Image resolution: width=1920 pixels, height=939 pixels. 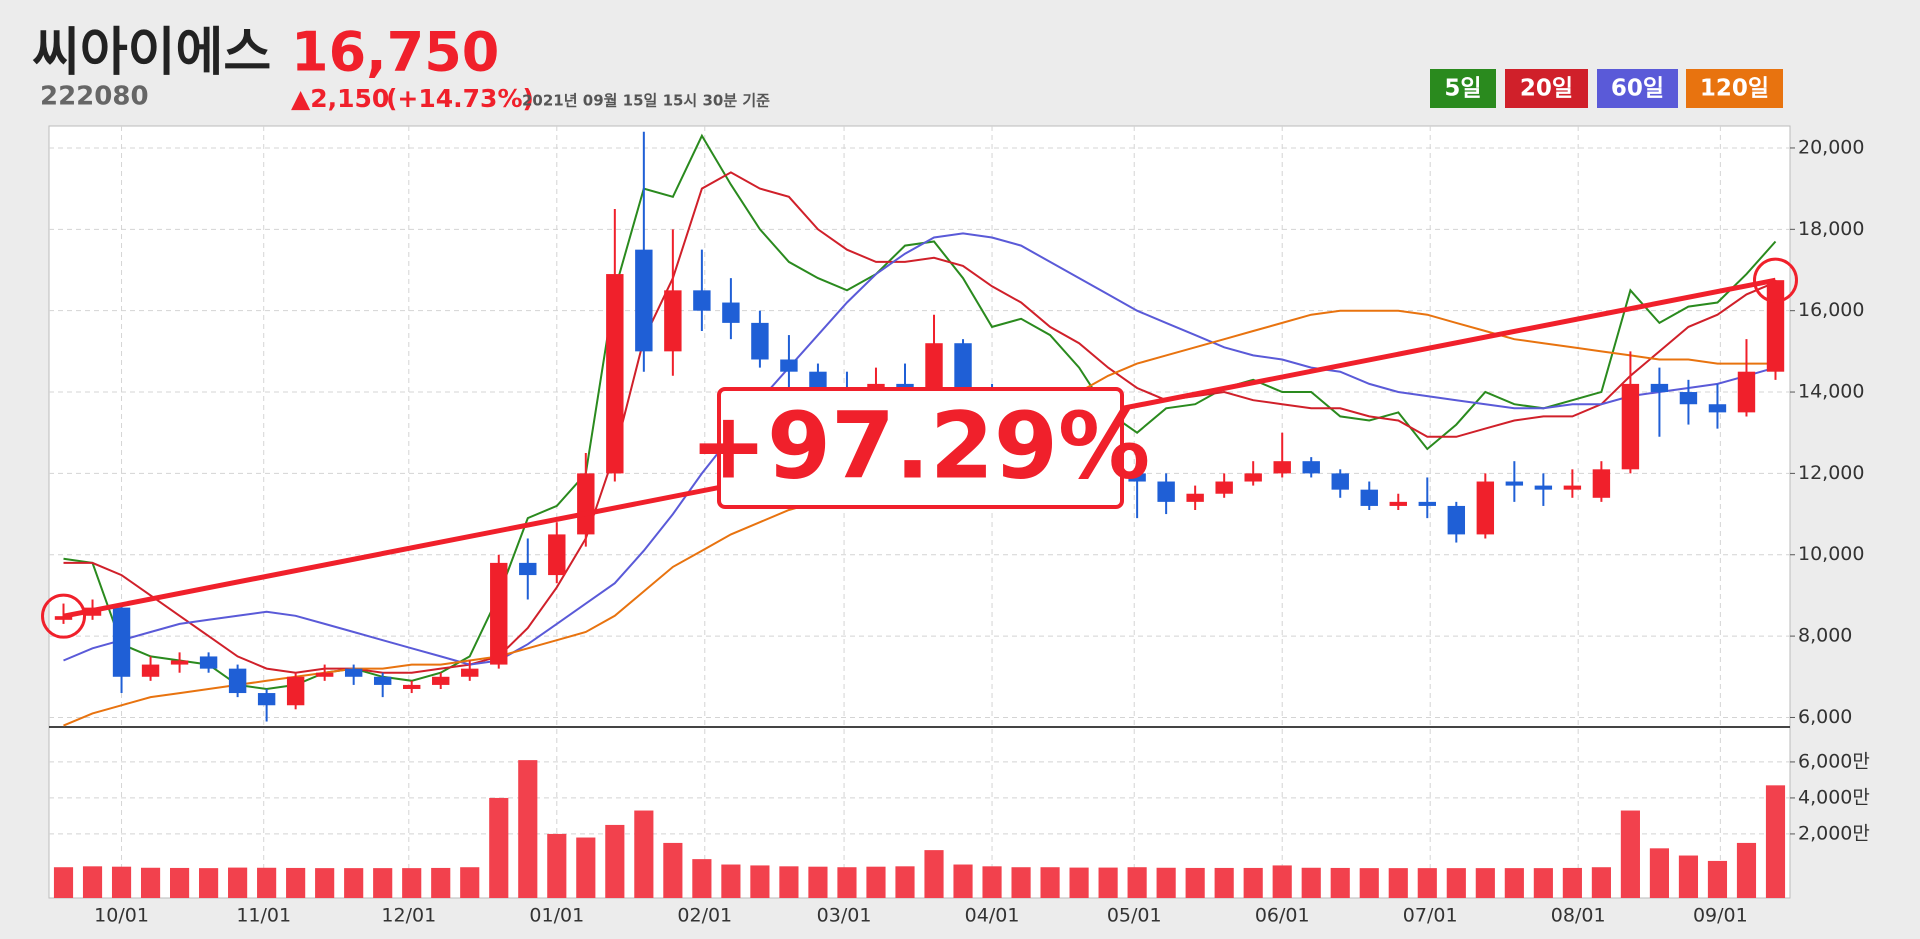 What do you see at coordinates (263, 916) in the screenshot?
I see `x-tick-label: 11/01` at bounding box center [263, 916].